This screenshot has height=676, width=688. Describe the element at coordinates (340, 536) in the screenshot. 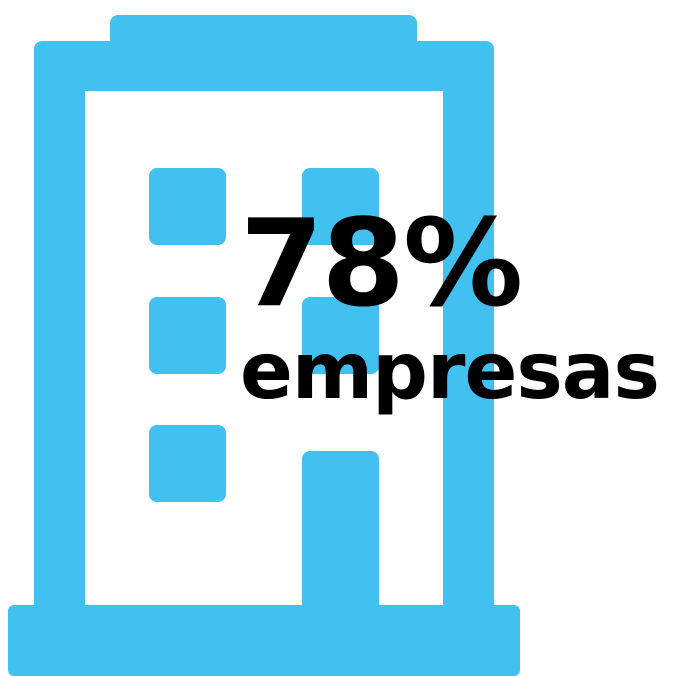

I see `building-door` at that location.